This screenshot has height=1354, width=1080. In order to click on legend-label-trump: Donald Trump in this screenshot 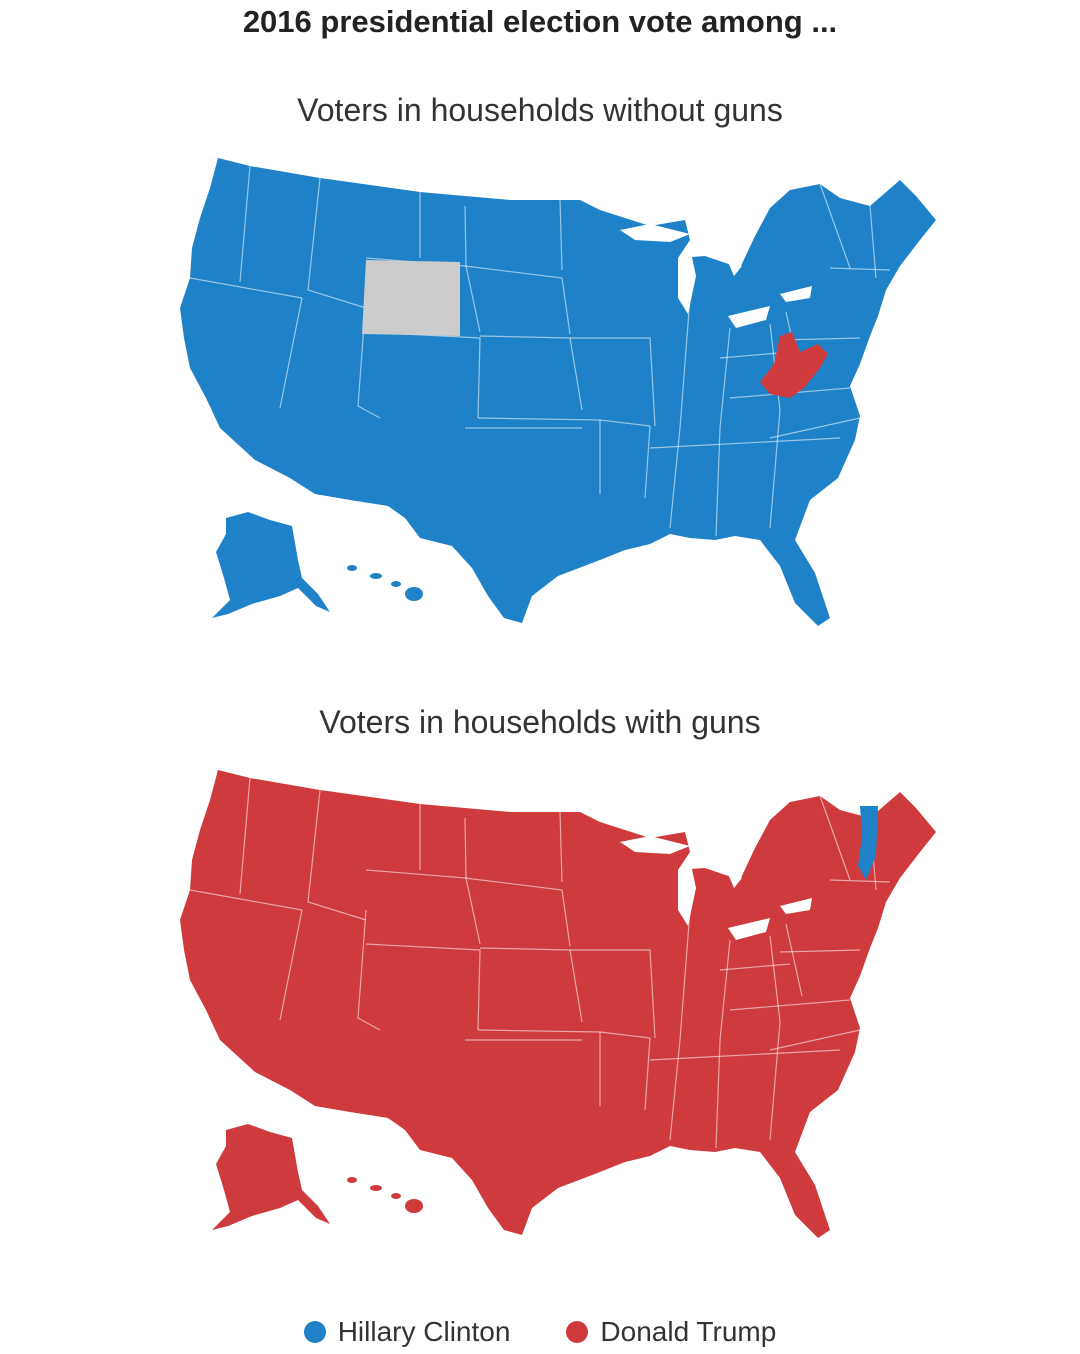, I will do `click(688, 1331)`.